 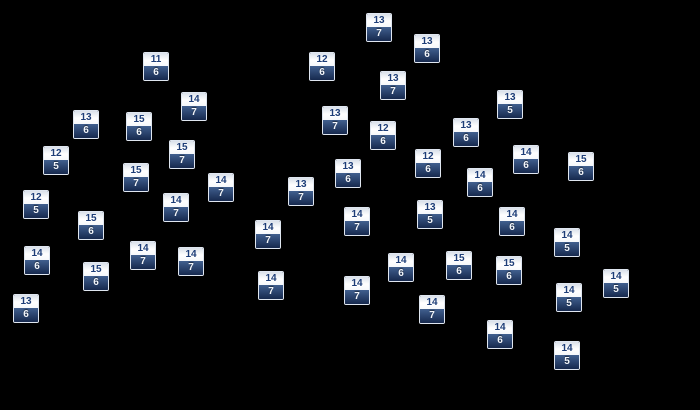 What do you see at coordinates (156, 66) in the screenshot?
I see `temperature-marker: 11 6` at bounding box center [156, 66].